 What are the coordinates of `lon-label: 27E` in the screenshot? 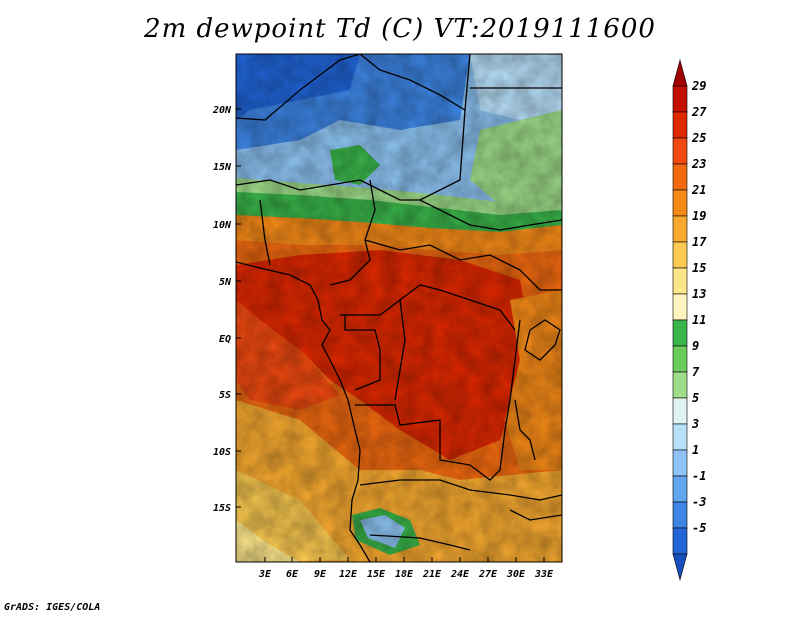 It's located at (488, 574).